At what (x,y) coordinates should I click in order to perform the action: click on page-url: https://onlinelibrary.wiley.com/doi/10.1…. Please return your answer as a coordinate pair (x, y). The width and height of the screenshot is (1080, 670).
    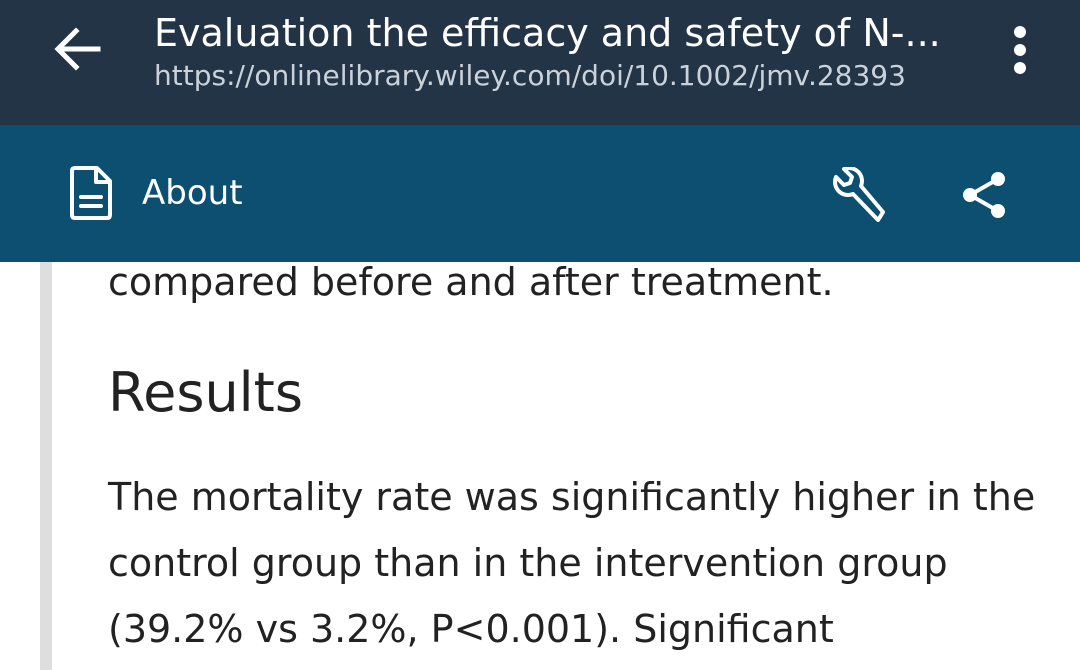
    Looking at the image, I should click on (530, 75).